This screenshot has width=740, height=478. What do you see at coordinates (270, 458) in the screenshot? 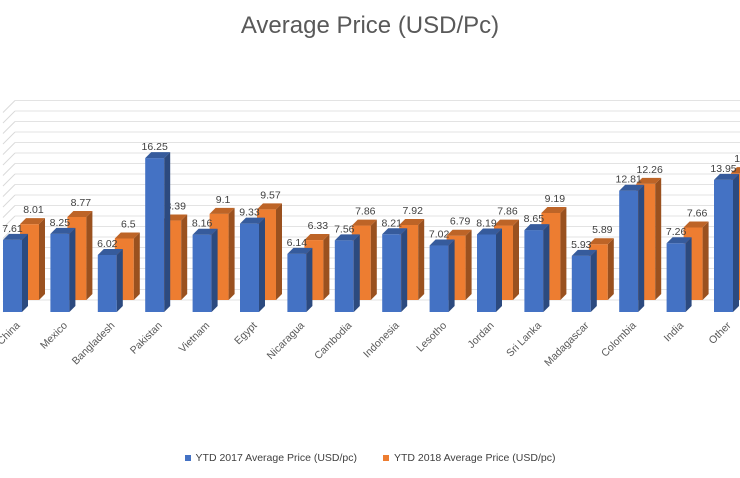
I see `legend-item-2017: YTD 2017 Average Price (USD/pc)` at bounding box center [270, 458].